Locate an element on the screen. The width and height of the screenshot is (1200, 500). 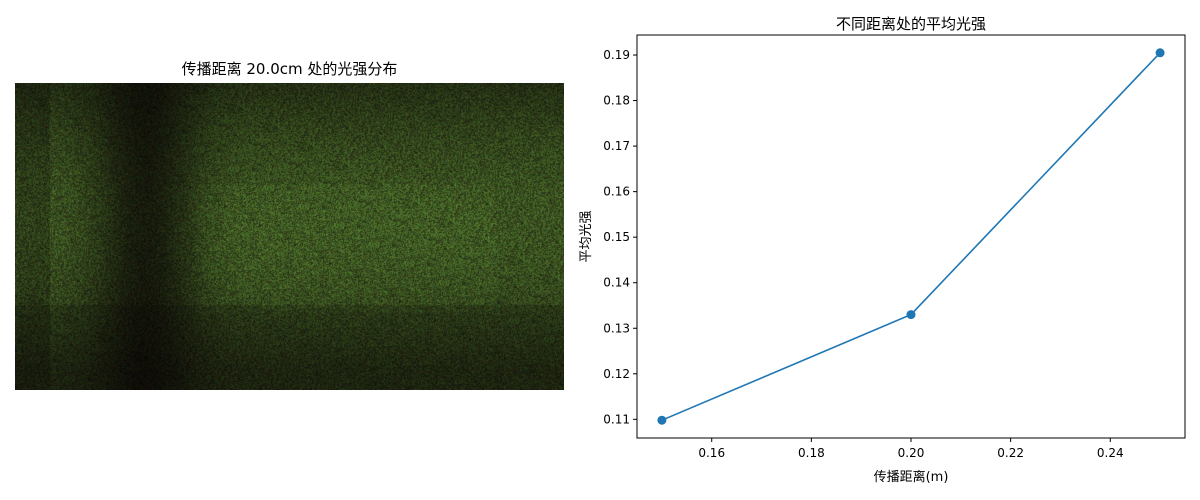
x-tick-label: 0.20 is located at coordinates (911, 453).